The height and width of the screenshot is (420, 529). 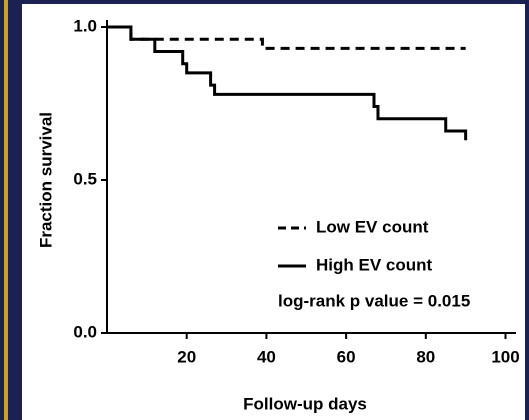 I want to click on y-tick-label: 0.0, so click(x=85, y=331).